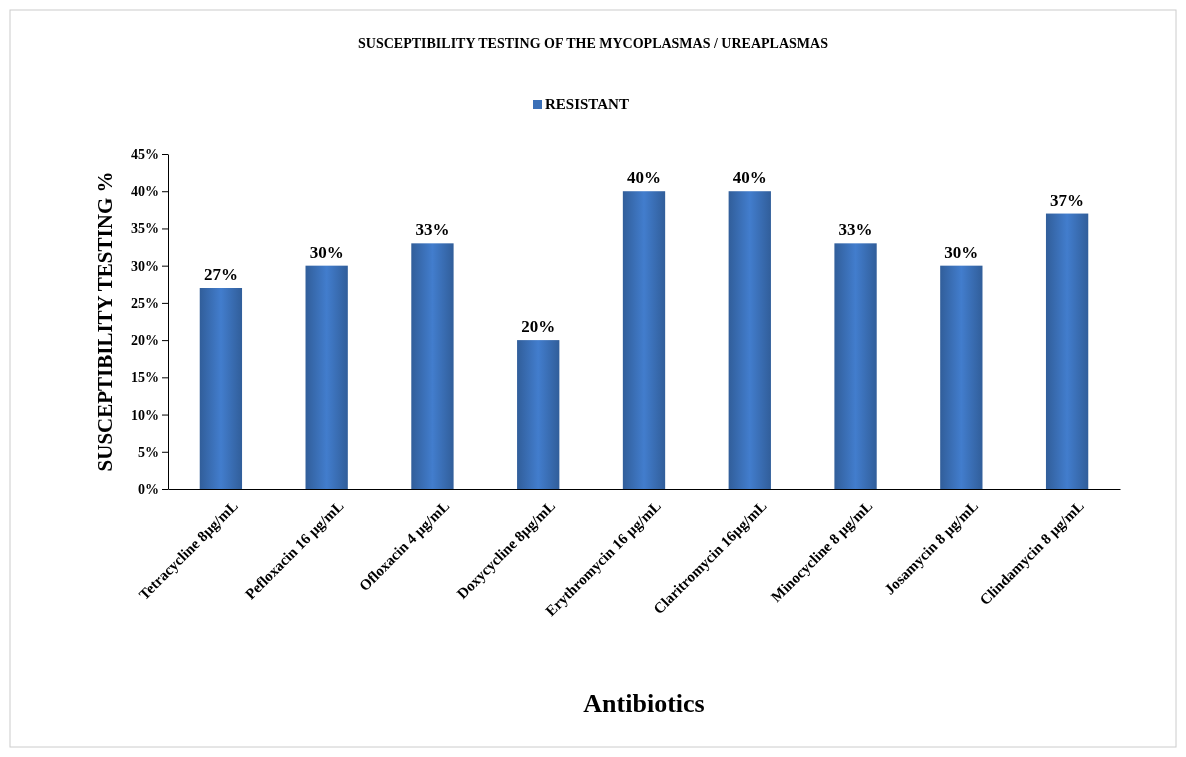 The image size is (1186, 757). I want to click on y-tick-label: 10%, so click(145, 415).